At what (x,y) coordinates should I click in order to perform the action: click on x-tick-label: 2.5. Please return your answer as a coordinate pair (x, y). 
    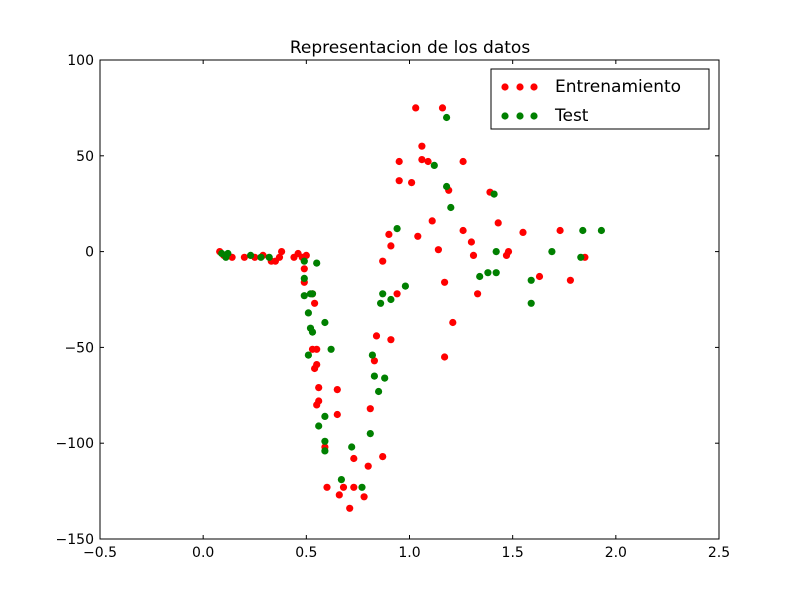
    Looking at the image, I should click on (719, 553).